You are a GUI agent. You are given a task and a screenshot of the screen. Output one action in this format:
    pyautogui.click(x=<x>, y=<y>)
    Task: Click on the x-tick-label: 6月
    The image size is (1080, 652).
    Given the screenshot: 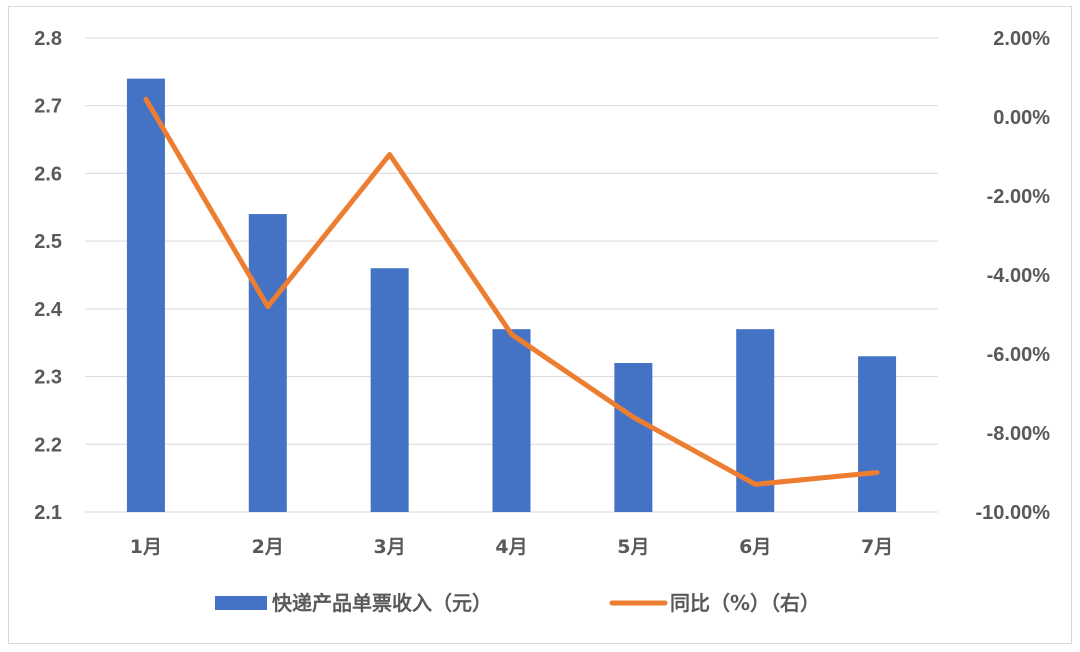 What is the action you would take?
    pyautogui.click(x=755, y=547)
    